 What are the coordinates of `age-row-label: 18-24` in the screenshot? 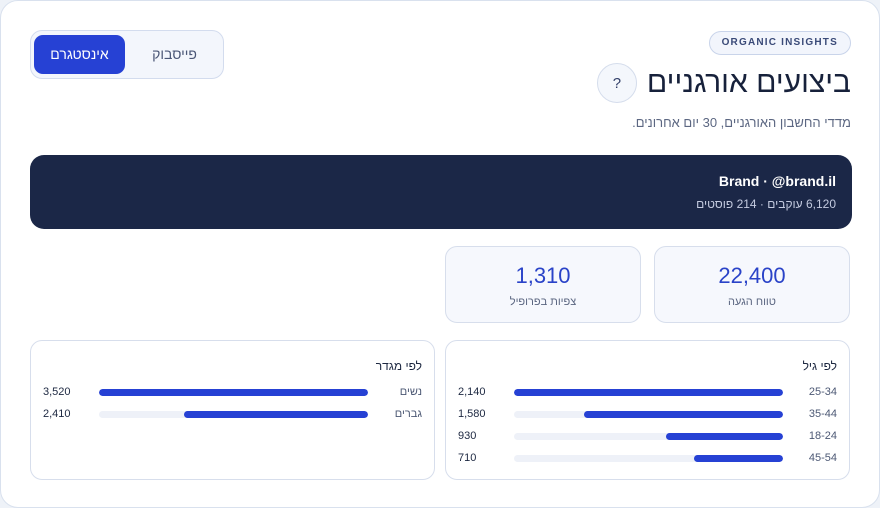 It's located at (822, 436).